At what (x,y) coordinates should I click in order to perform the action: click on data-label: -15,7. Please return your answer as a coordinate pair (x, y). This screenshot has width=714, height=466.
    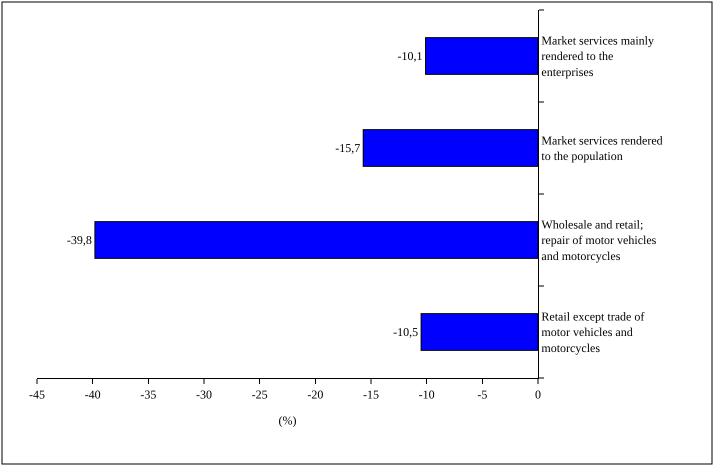
    Looking at the image, I should click on (347, 148).